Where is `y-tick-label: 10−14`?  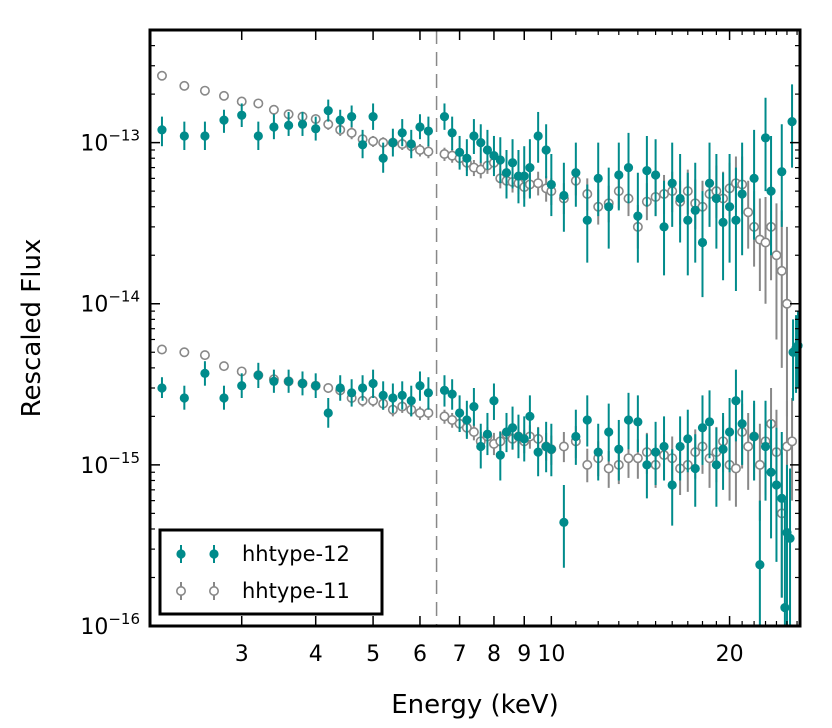
y-tick-label: 10−14 is located at coordinates (110, 303).